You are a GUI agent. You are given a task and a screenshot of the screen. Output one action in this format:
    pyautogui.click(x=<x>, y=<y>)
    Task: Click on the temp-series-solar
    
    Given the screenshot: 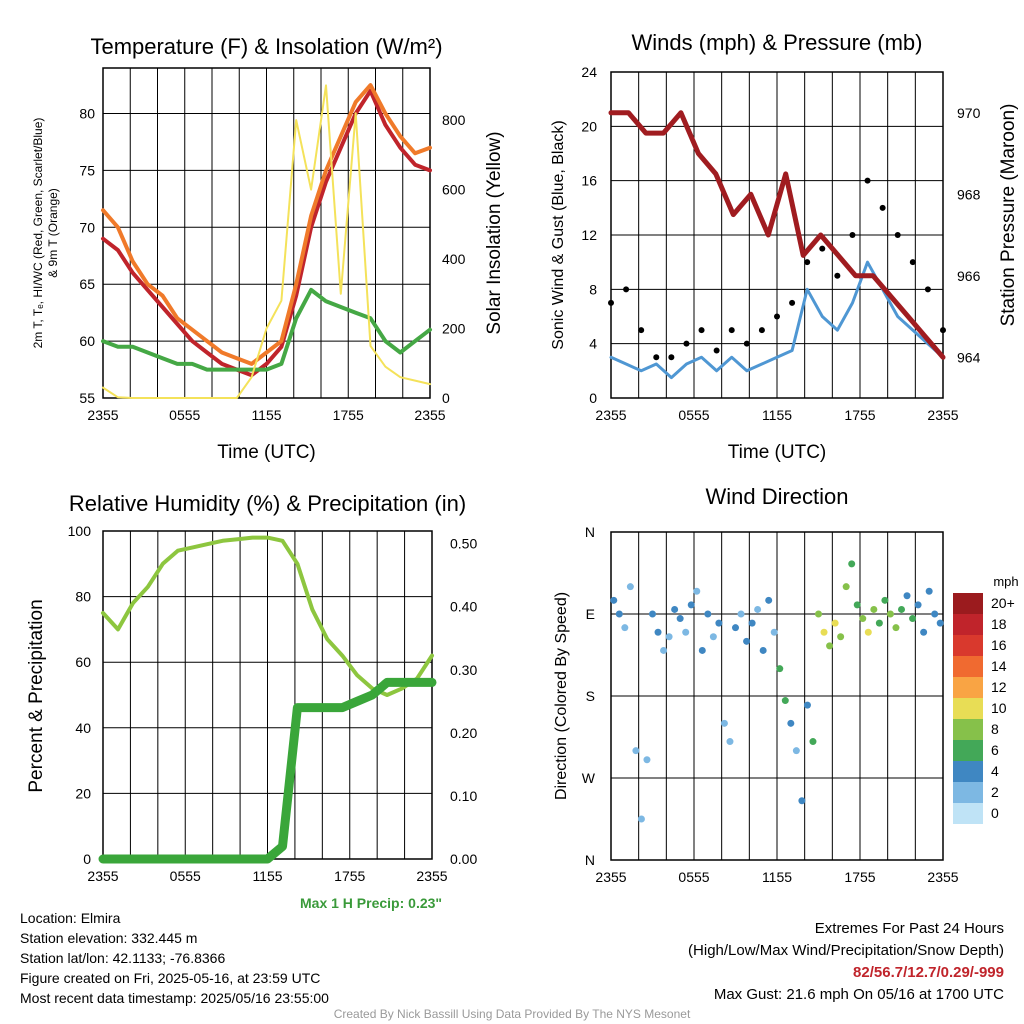 What is the action you would take?
    pyautogui.click(x=266, y=241)
    